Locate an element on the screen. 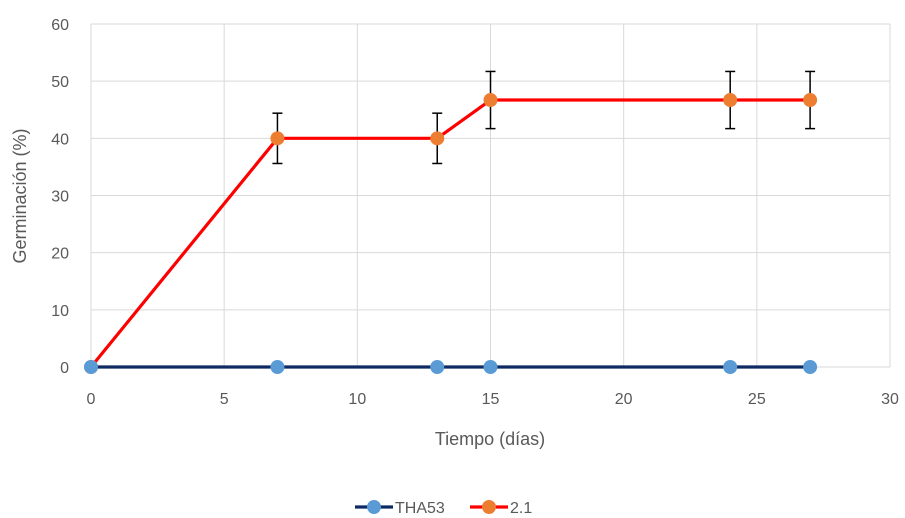 This screenshot has height=518, width=905. y-tick-label: 40 is located at coordinates (60, 139).